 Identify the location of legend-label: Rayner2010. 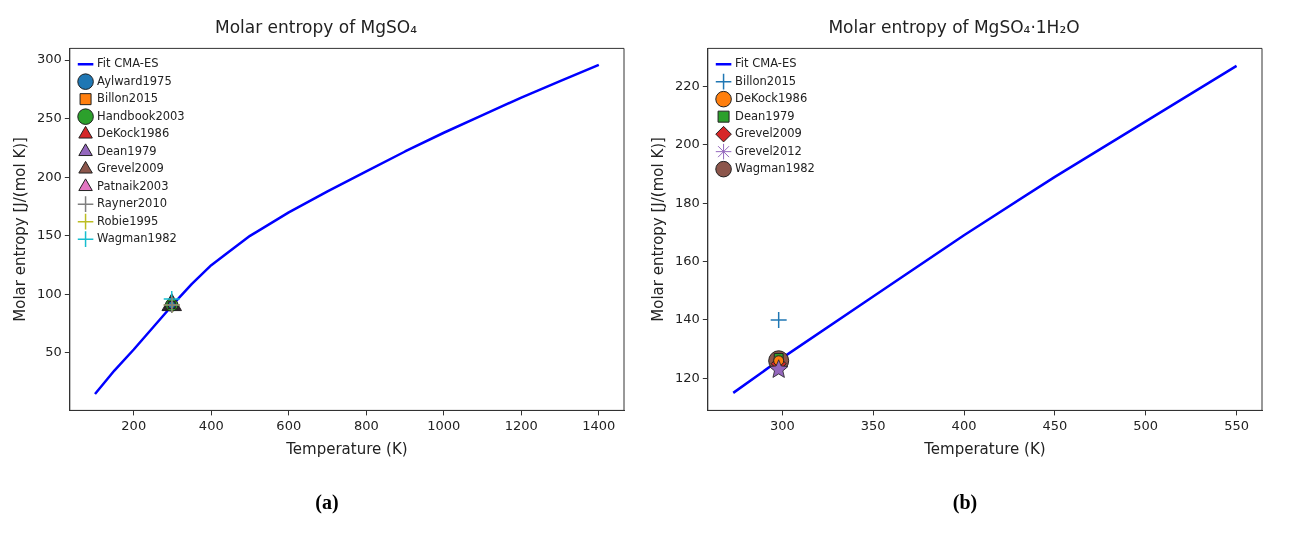
(132, 203).